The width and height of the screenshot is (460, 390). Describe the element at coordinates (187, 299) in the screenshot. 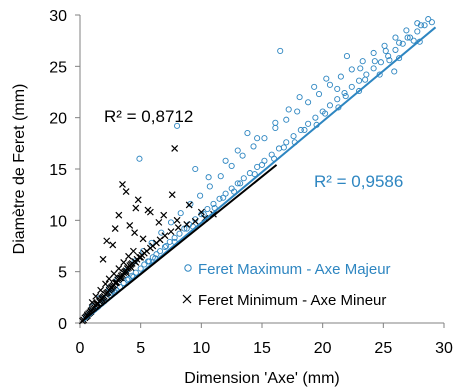

I see `legend-marker-min` at that location.